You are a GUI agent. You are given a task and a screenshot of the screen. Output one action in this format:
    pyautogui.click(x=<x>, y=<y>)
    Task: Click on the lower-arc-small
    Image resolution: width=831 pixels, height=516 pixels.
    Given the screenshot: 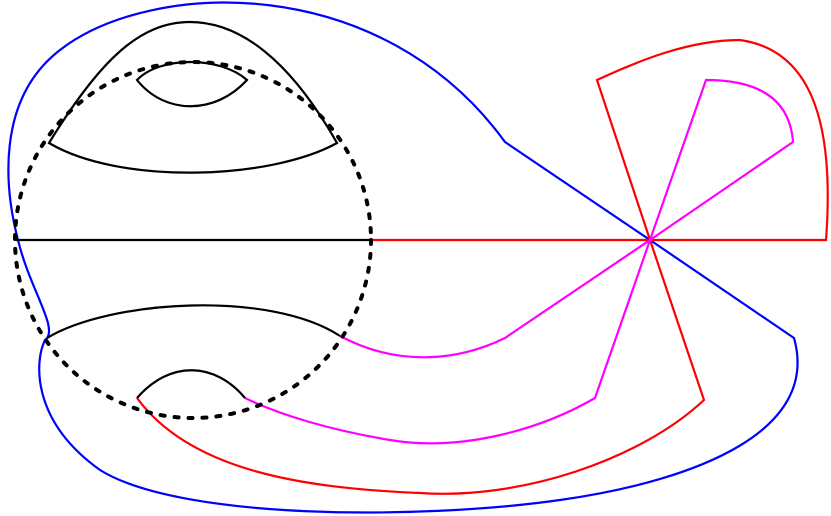 What is the action you would take?
    pyautogui.click(x=191, y=384)
    